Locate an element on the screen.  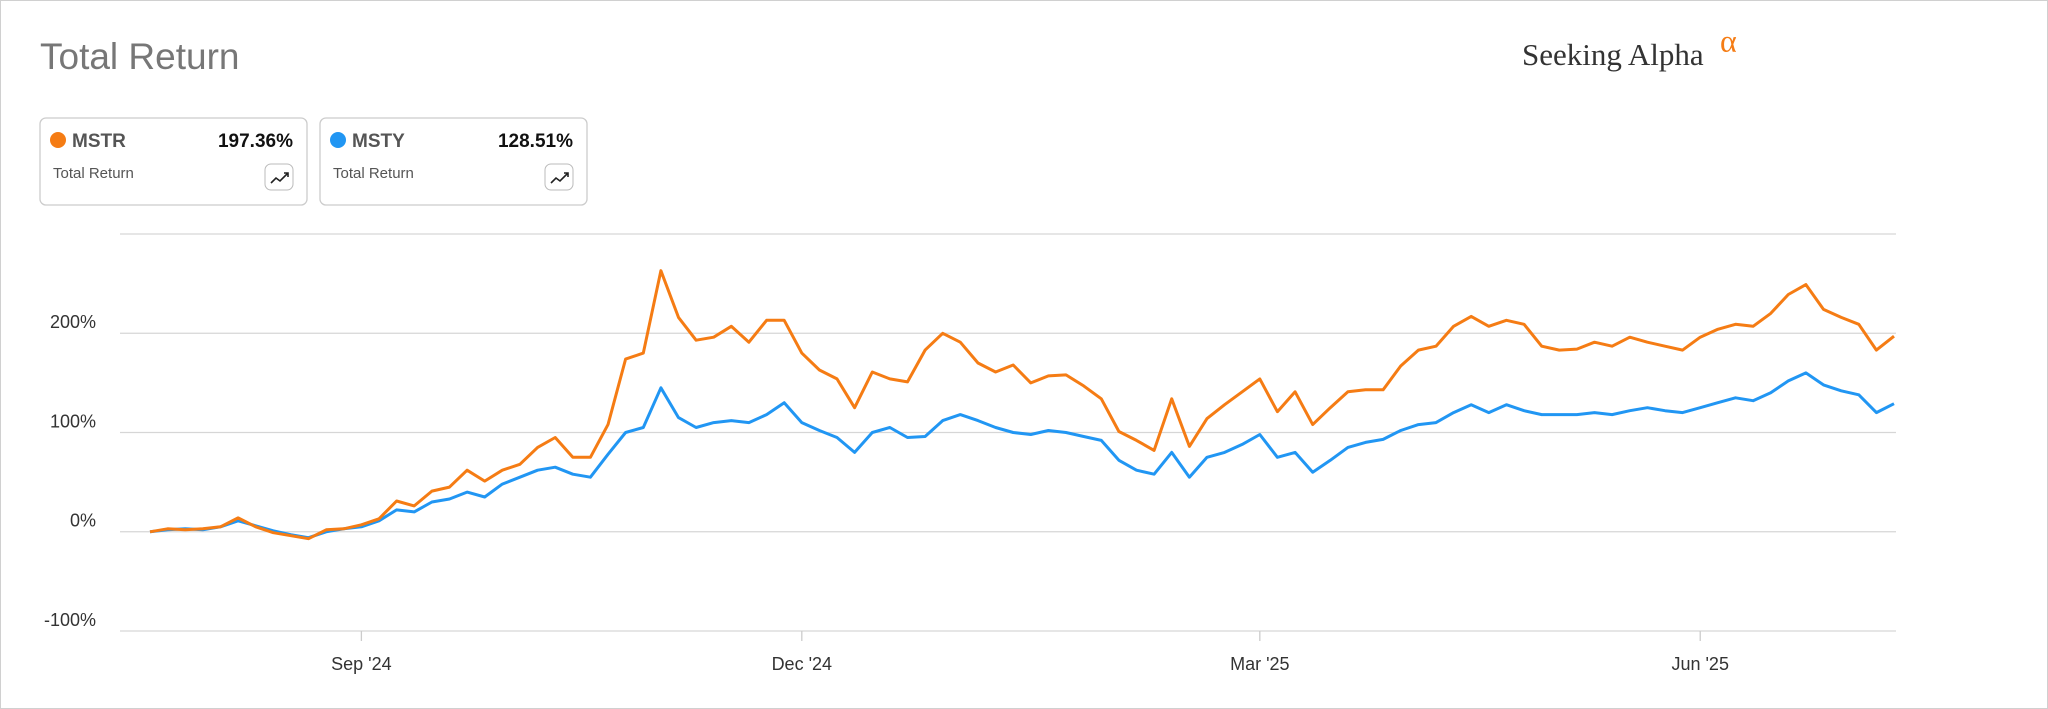
brand-mark: α is located at coordinates (1728, 40).